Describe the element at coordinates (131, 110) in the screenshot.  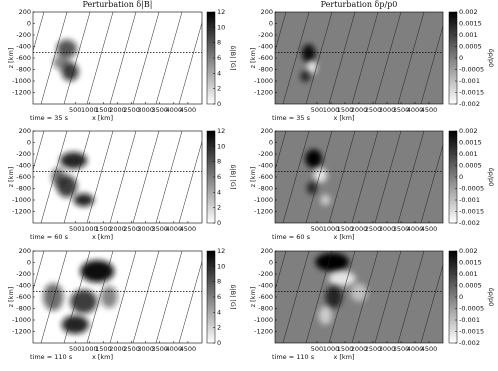
I see `x-tick-label: 2500` at that location.